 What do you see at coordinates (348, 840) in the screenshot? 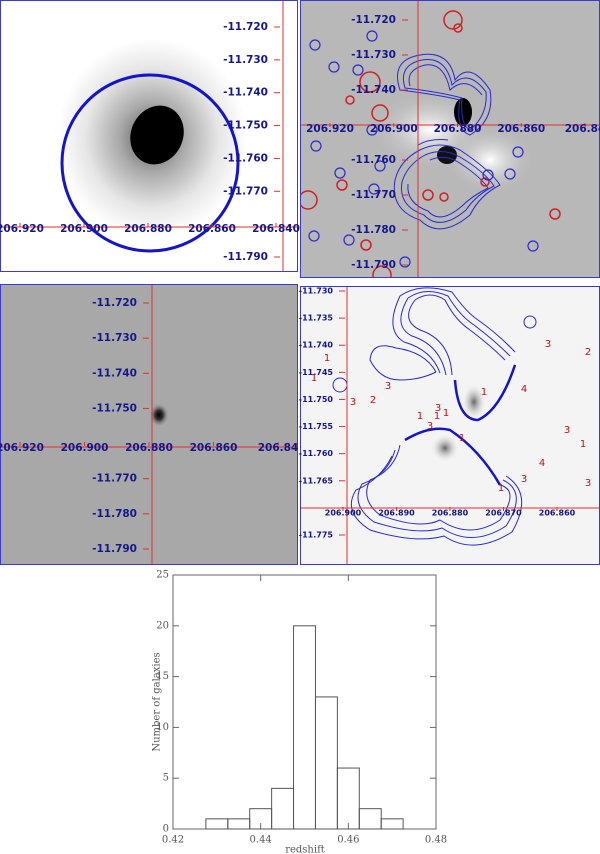
I see `x-tick-label: 0.46` at bounding box center [348, 840].